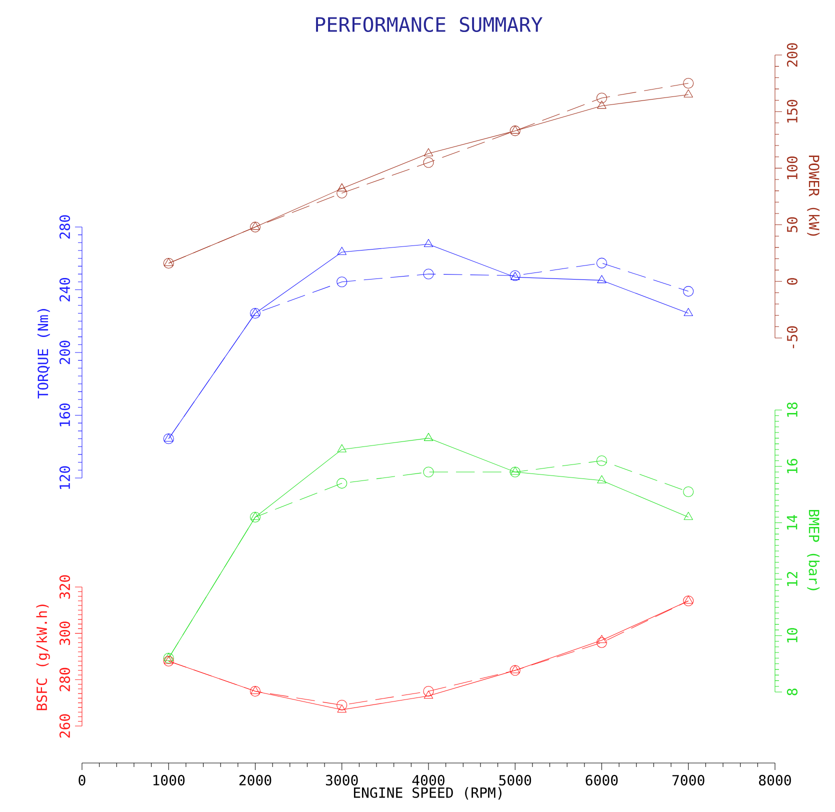  I want to click on chart-title: PERFORMANCE SUMMARY, so click(429, 24).